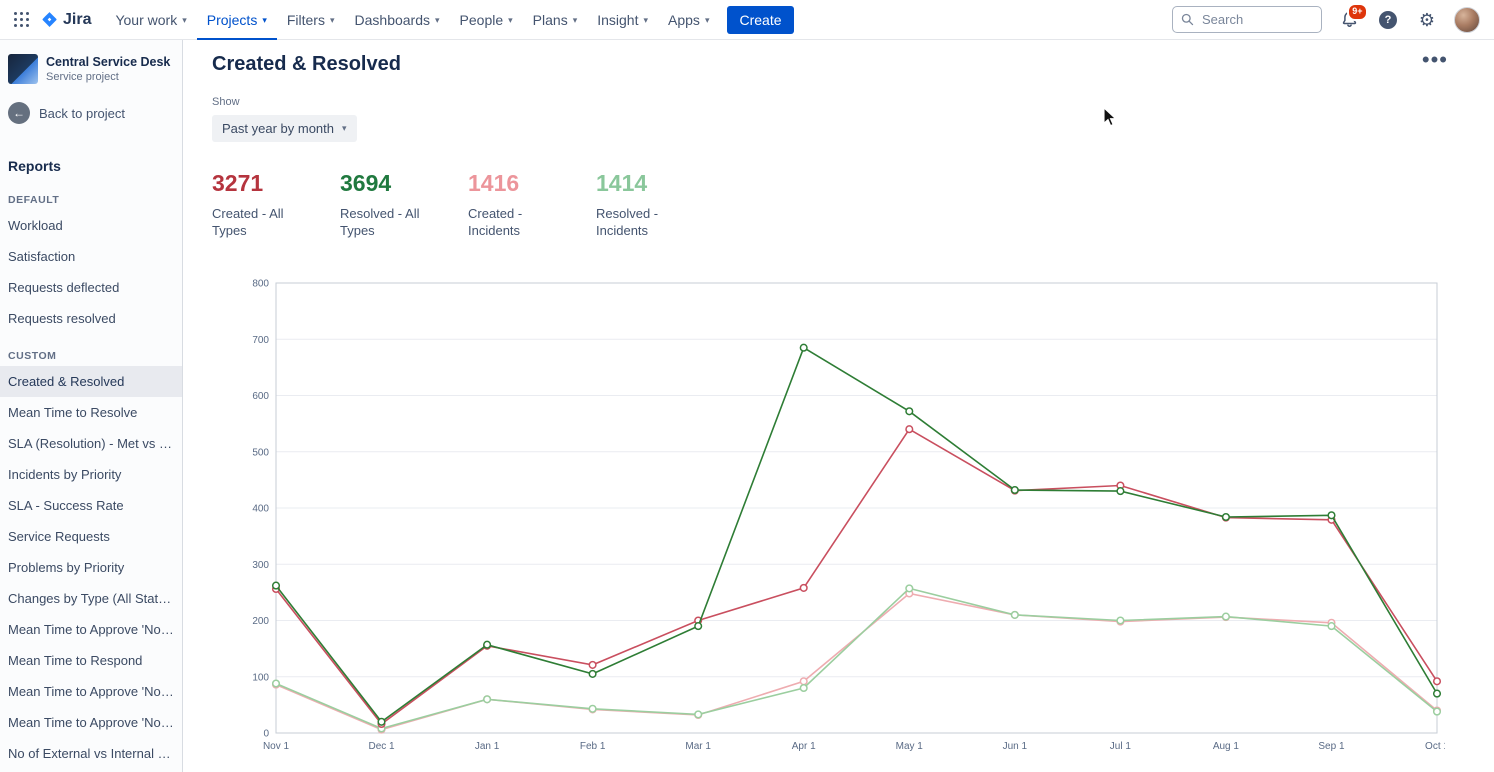 The height and width of the screenshot is (772, 1494). What do you see at coordinates (66, 567) in the screenshot?
I see `sidebar-item-problems-by-priority: Problems by Priority` at bounding box center [66, 567].